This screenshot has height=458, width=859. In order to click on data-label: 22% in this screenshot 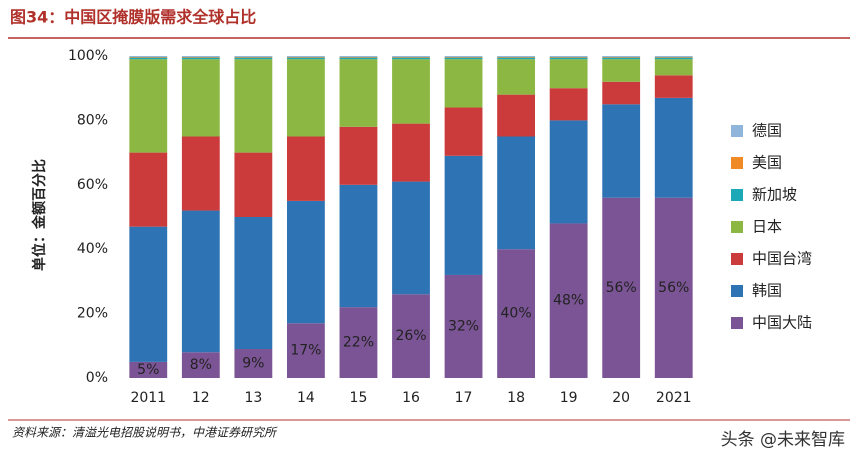, I will do `click(358, 343)`.